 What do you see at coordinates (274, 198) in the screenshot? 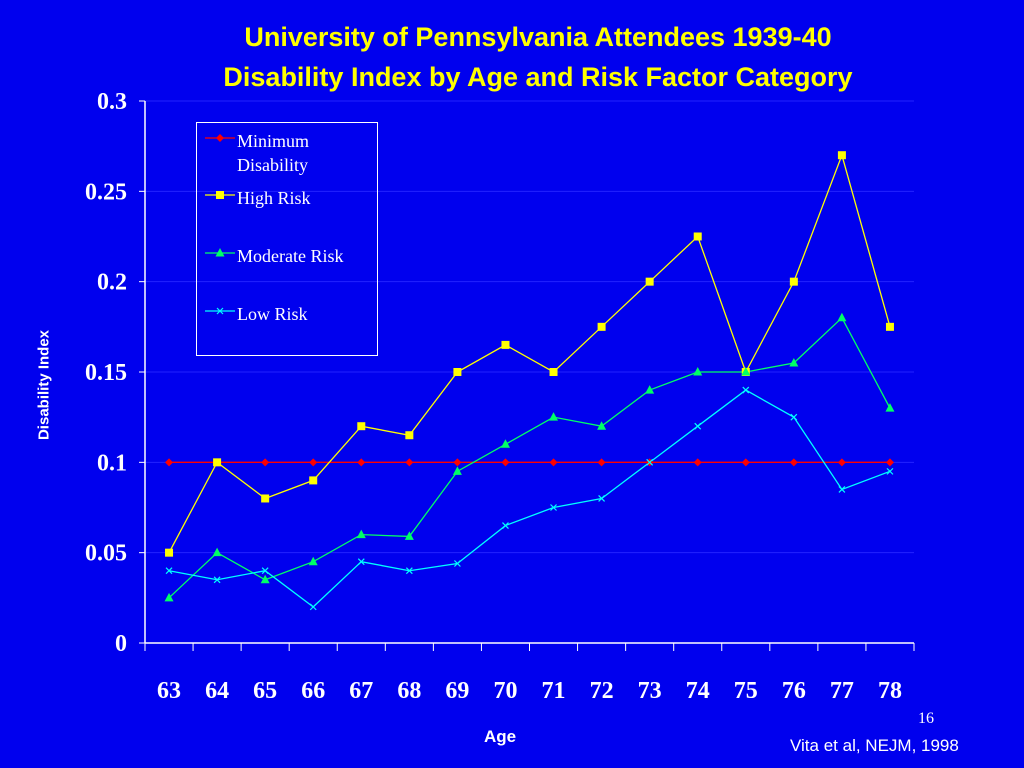
I see `legend-label: High Risk` at bounding box center [274, 198].